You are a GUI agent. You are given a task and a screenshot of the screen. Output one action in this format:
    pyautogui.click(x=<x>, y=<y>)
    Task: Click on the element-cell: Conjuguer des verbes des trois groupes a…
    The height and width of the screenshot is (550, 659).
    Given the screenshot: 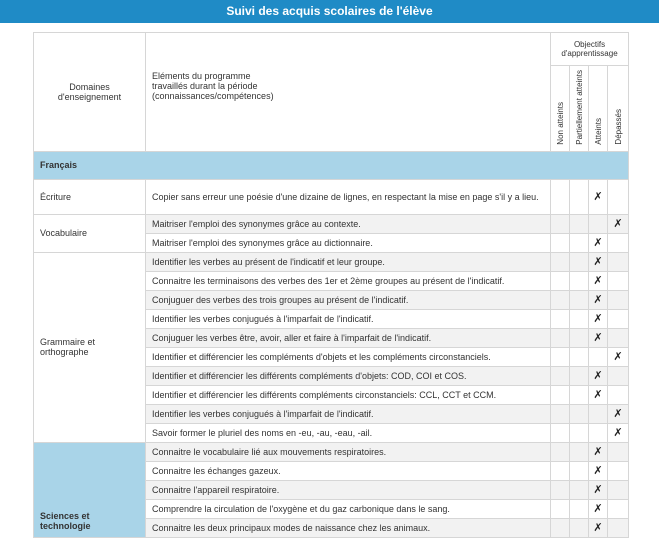 What is the action you would take?
    pyautogui.click(x=348, y=299)
    